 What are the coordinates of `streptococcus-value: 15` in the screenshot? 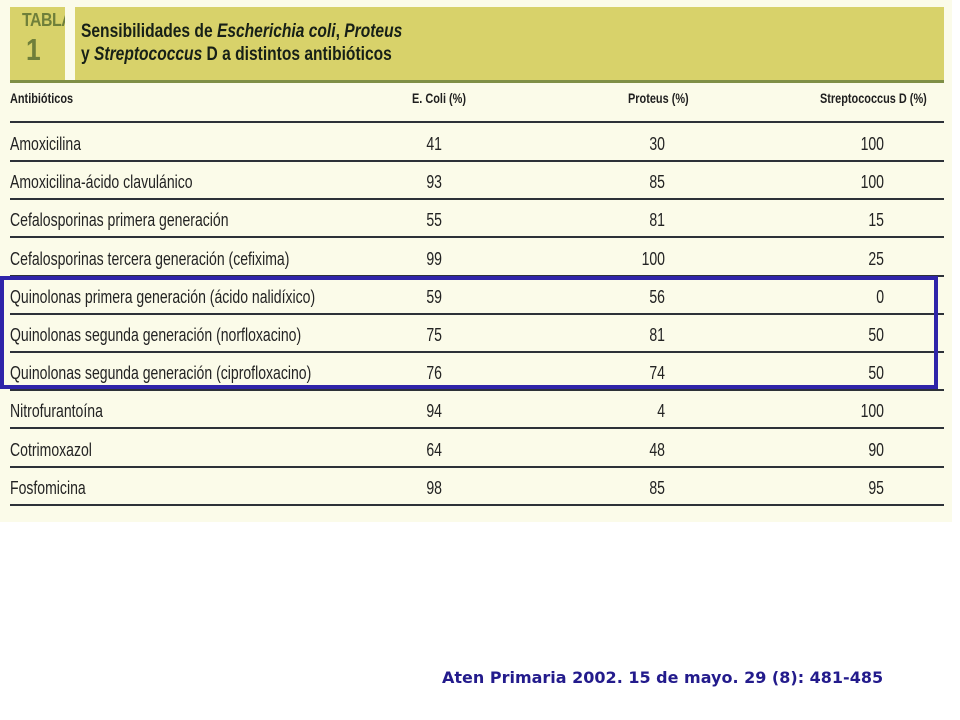 It's located at (876, 220).